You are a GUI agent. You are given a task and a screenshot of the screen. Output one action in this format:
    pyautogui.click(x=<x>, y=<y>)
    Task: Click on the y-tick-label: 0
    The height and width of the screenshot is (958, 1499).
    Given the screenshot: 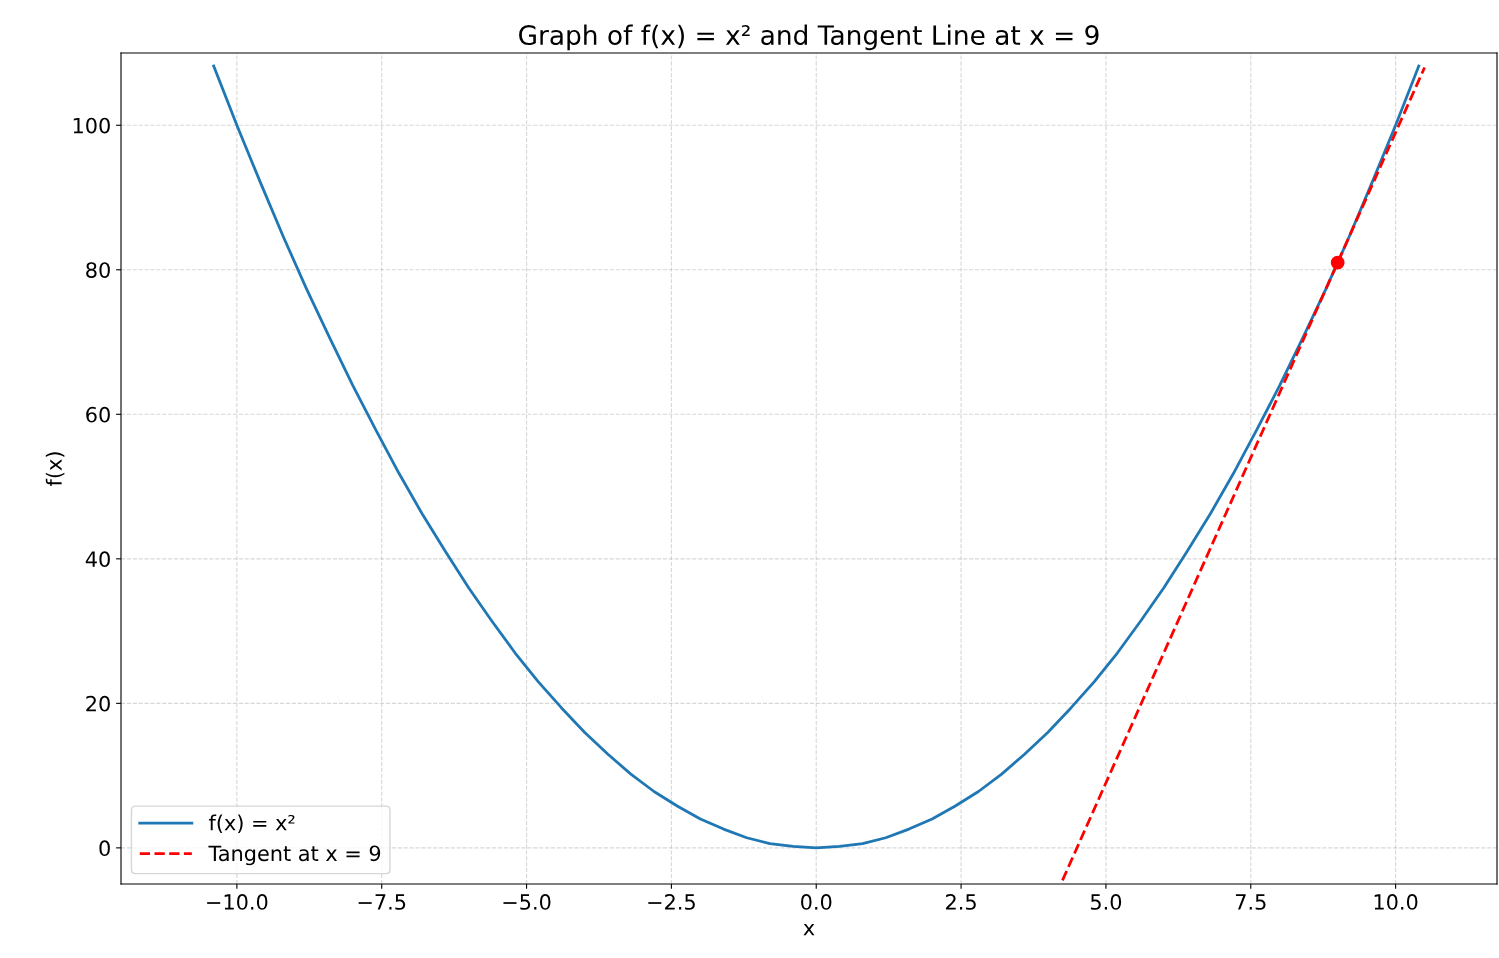 What is the action you would take?
    pyautogui.click(x=104, y=848)
    